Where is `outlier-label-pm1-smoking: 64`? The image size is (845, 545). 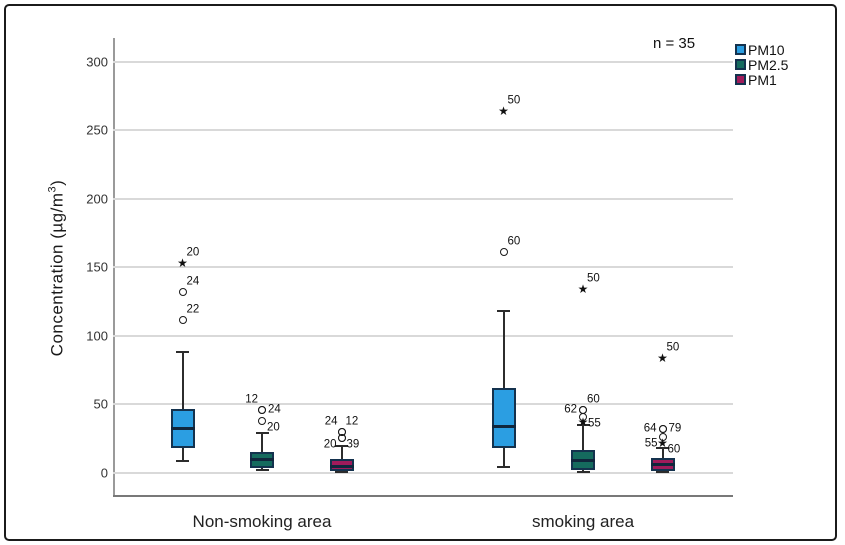
outlier-label-pm1-smoking: 64 is located at coordinates (650, 428).